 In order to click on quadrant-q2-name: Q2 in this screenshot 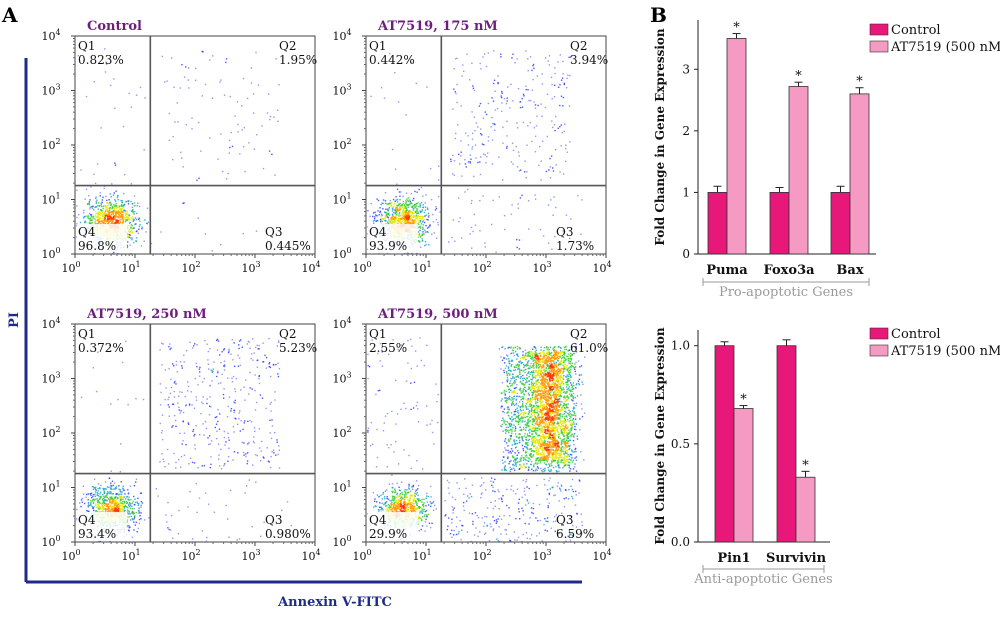, I will do `click(578, 46)`.